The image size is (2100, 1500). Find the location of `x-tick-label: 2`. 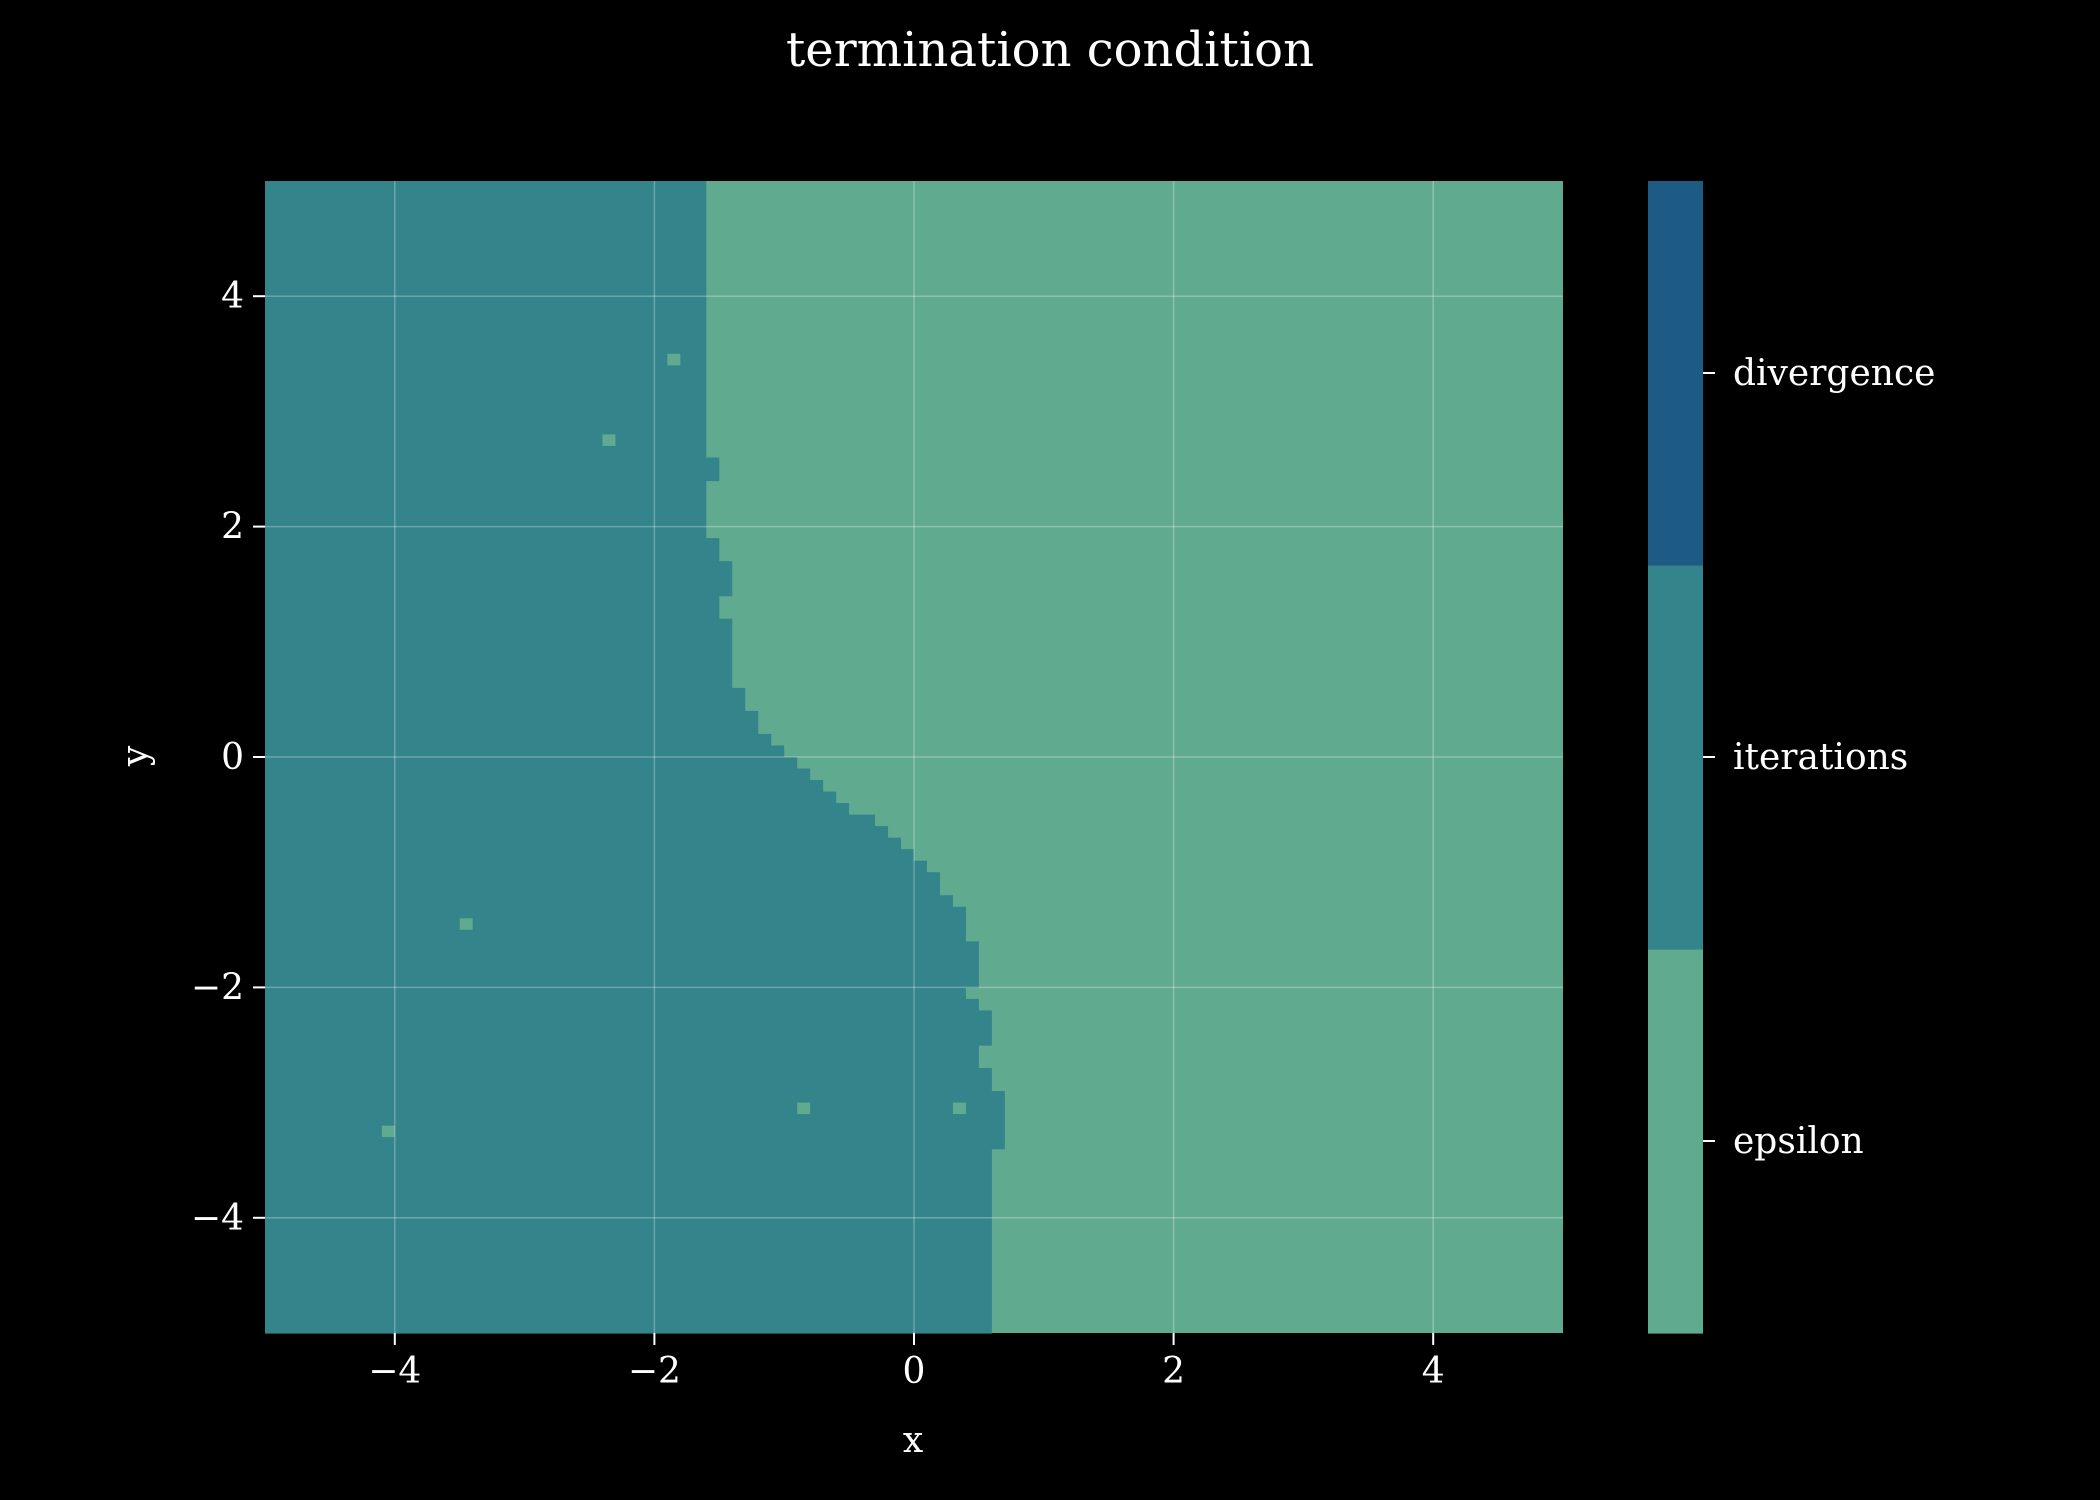

x-tick-label: 2 is located at coordinates (1173, 1371).